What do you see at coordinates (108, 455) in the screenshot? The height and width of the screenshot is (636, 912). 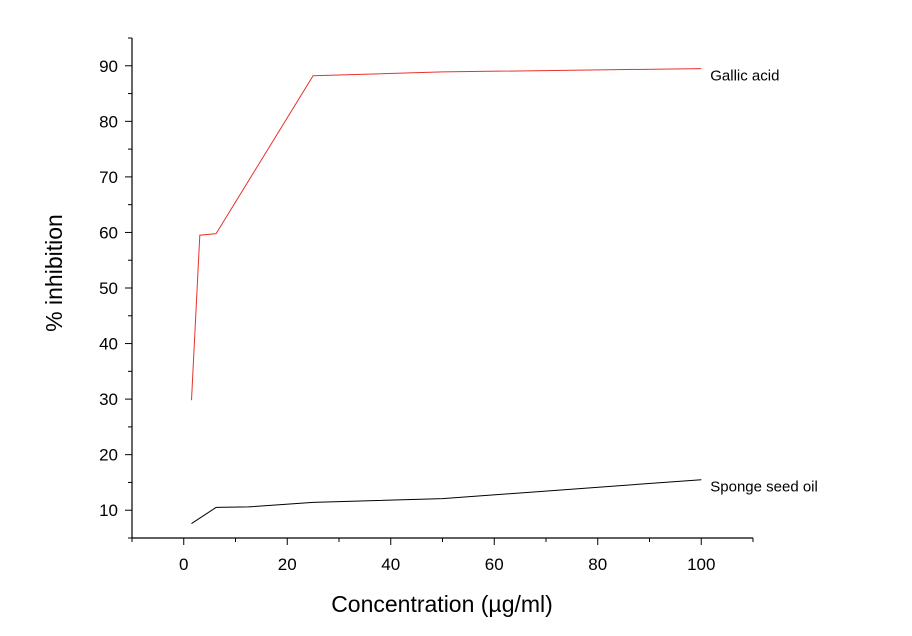 I see `y-tick-label: 20` at bounding box center [108, 455].